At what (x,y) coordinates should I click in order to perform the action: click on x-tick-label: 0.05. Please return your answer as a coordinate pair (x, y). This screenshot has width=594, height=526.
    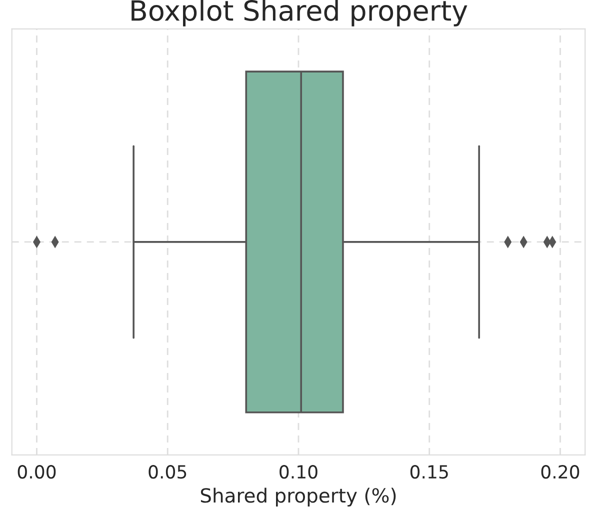
    Looking at the image, I should click on (167, 472).